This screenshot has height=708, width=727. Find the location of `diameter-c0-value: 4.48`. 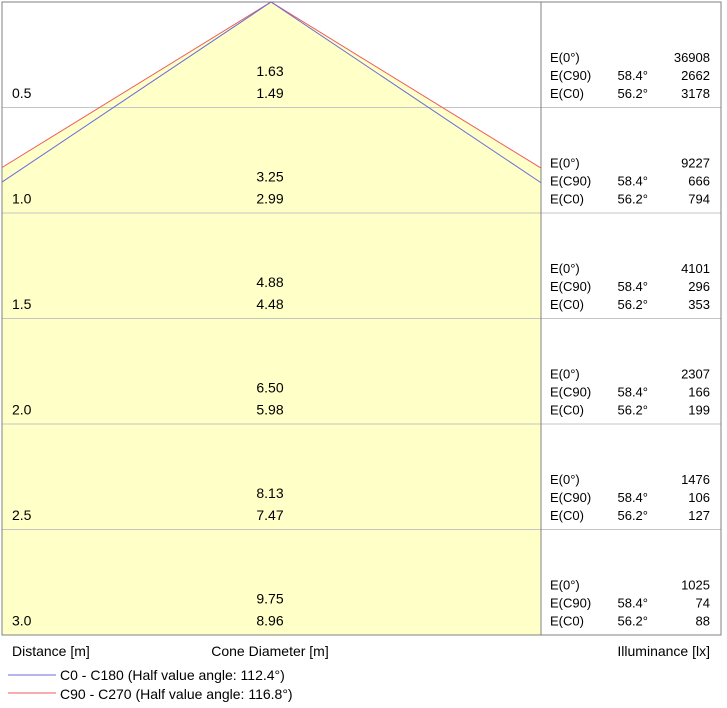

diameter-c0-value: 4.48 is located at coordinates (269, 304).